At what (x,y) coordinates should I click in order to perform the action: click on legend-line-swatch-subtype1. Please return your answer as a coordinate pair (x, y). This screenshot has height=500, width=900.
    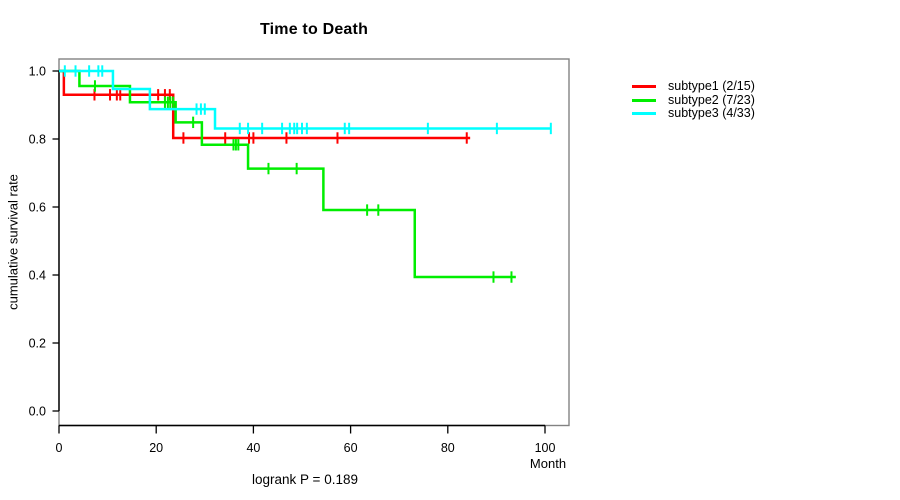
    Looking at the image, I should click on (644, 87).